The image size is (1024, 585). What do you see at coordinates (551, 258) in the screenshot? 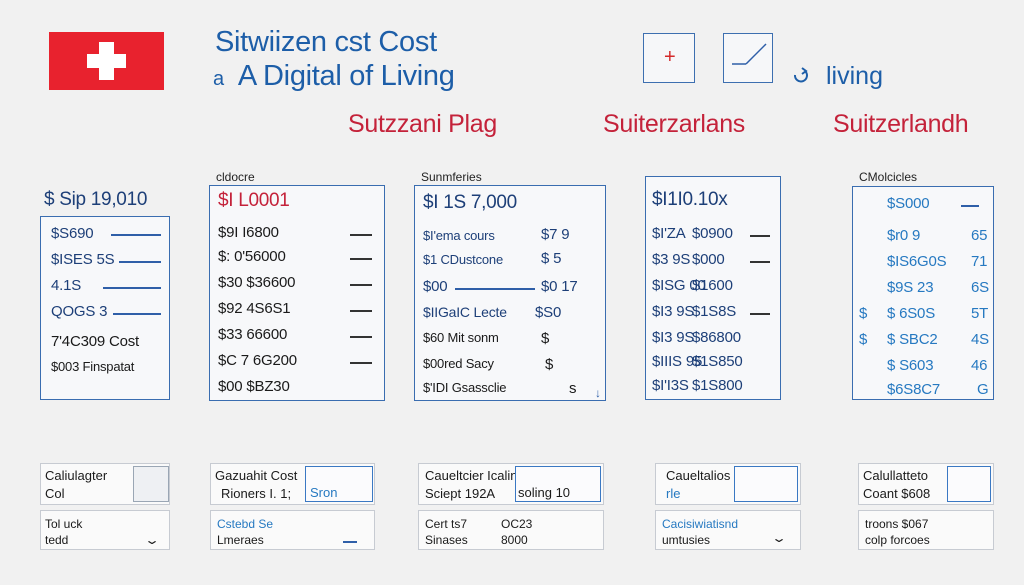
I see `list-value: $ 5` at bounding box center [551, 258].